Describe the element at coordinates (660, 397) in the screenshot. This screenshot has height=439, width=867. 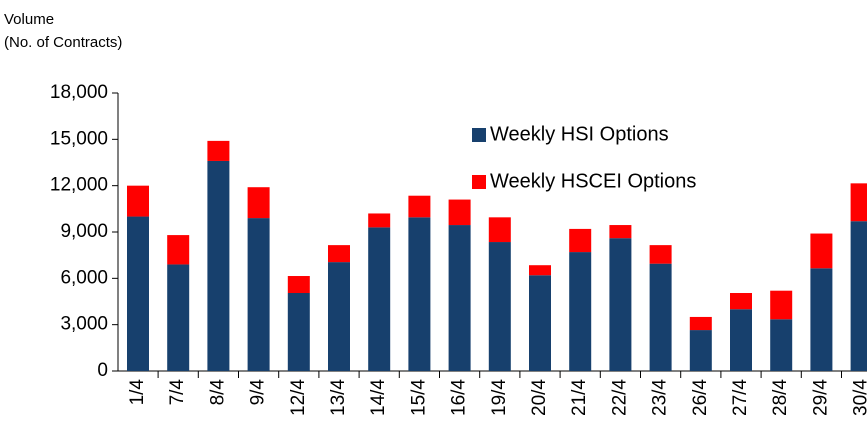
I see `x-tick-label: 23/4` at that location.